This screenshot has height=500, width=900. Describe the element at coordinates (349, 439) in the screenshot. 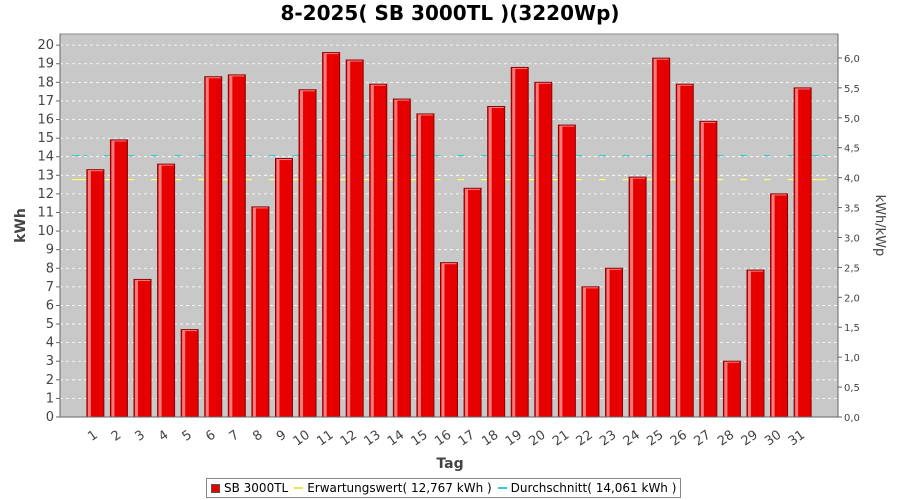

I see `x-tick-label: 12` at that location.